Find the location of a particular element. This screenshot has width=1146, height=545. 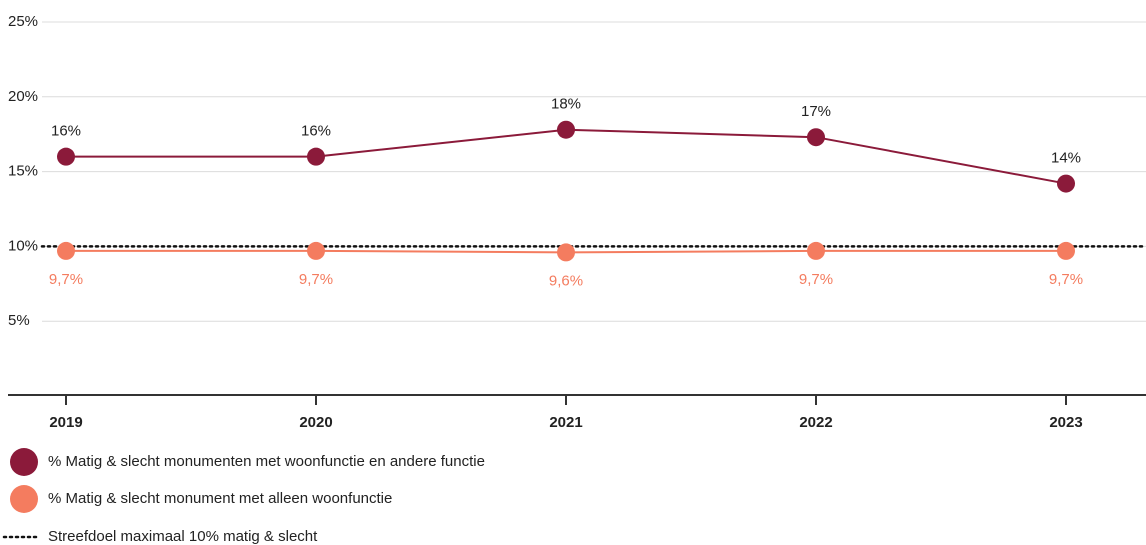

data-label: 9,6% is located at coordinates (566, 280).